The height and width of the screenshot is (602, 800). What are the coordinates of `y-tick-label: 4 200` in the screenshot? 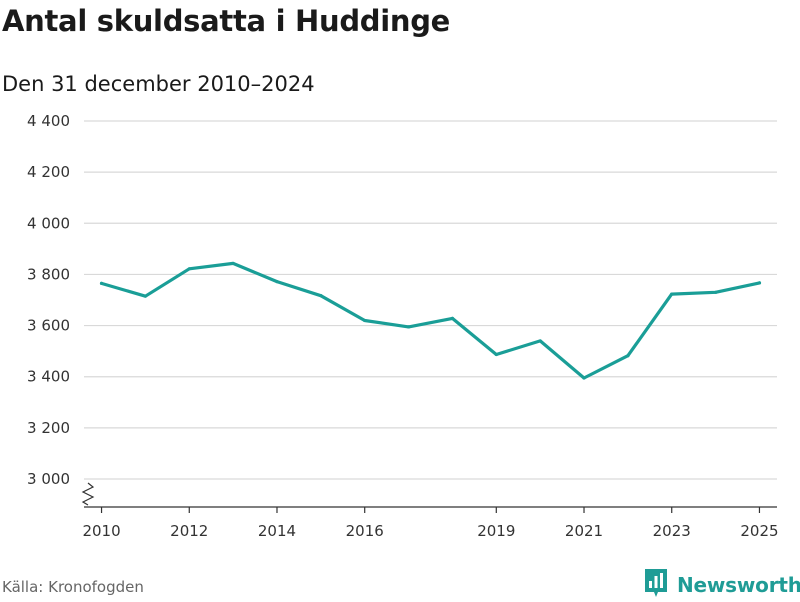 It's located at (48, 172).